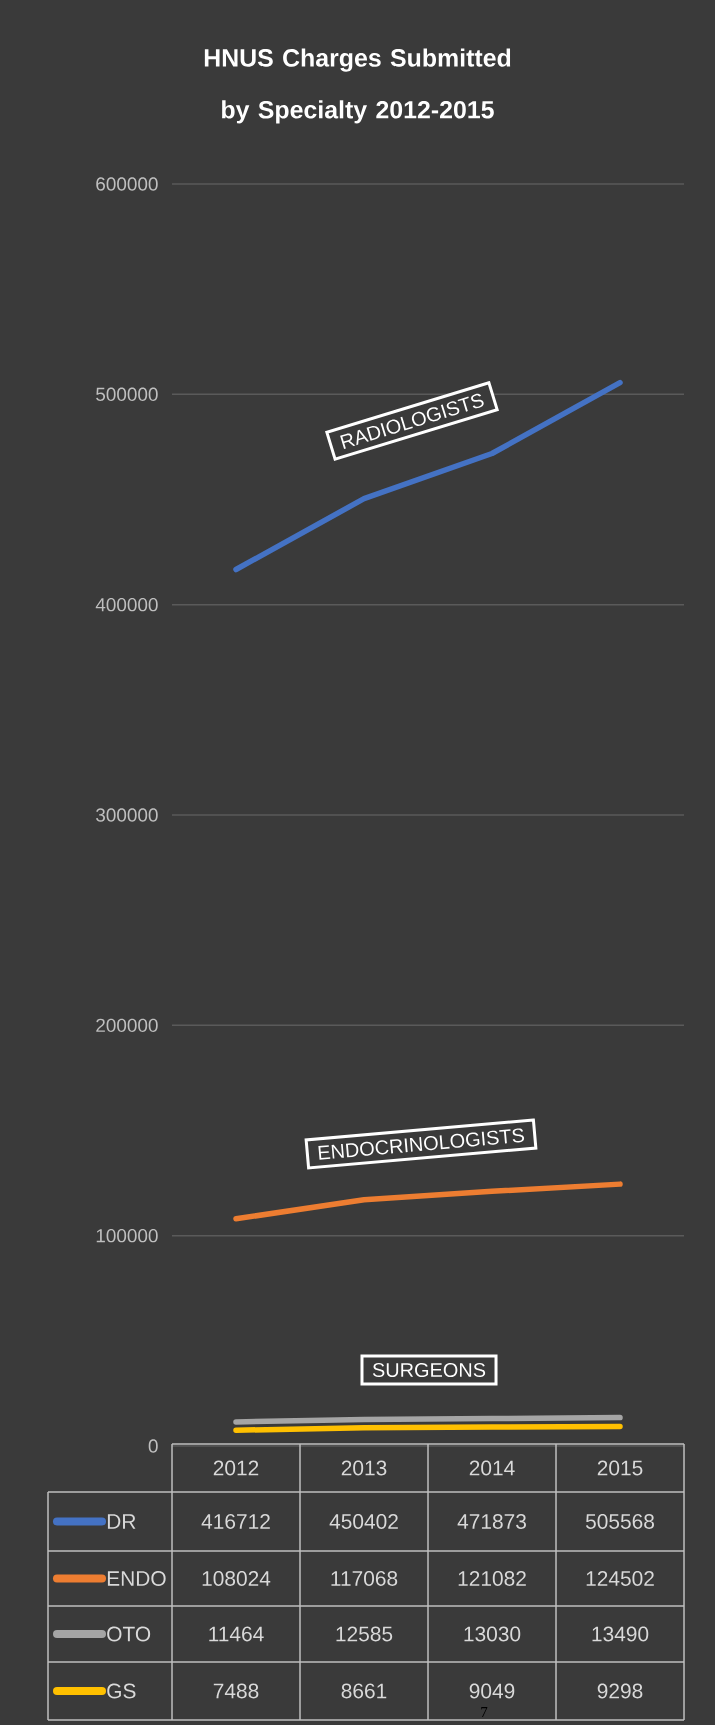  Describe the element at coordinates (236, 1578) in the screenshot. I see `data-label: 108024` at that location.